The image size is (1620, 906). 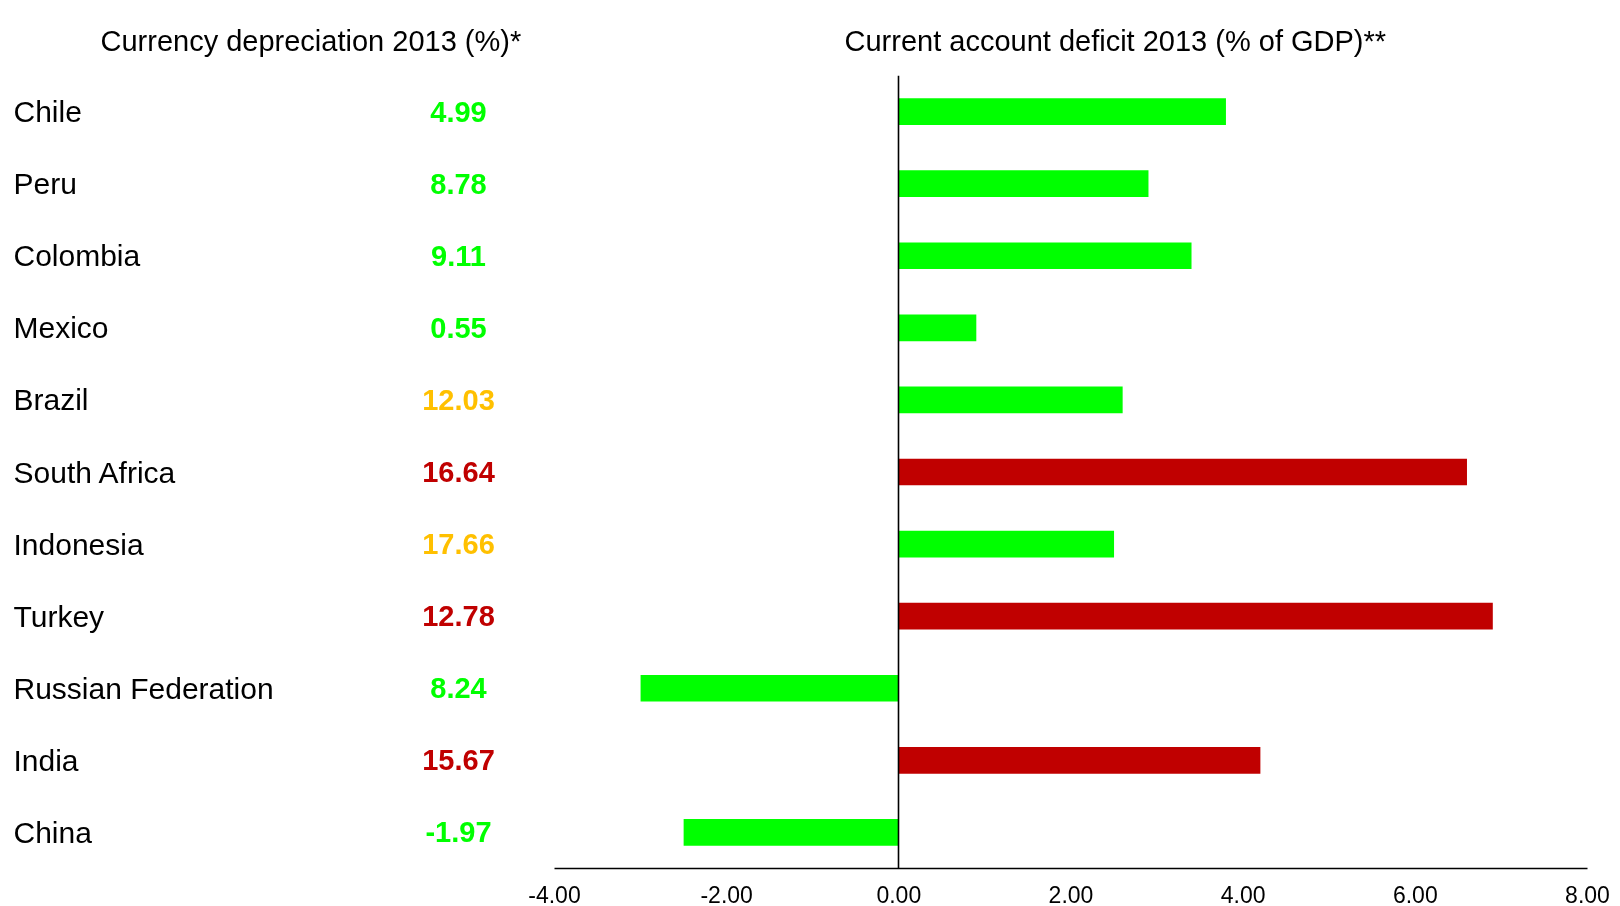 I want to click on category-label: Russian Federation, so click(x=143, y=688).